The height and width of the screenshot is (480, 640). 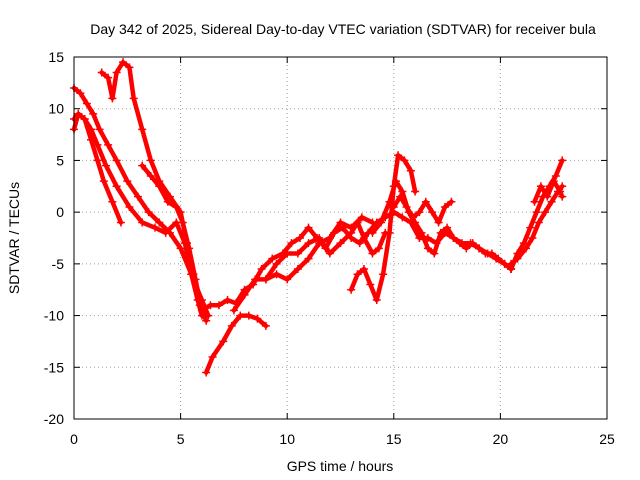 I want to click on x-tick-label: 15, so click(x=394, y=439).